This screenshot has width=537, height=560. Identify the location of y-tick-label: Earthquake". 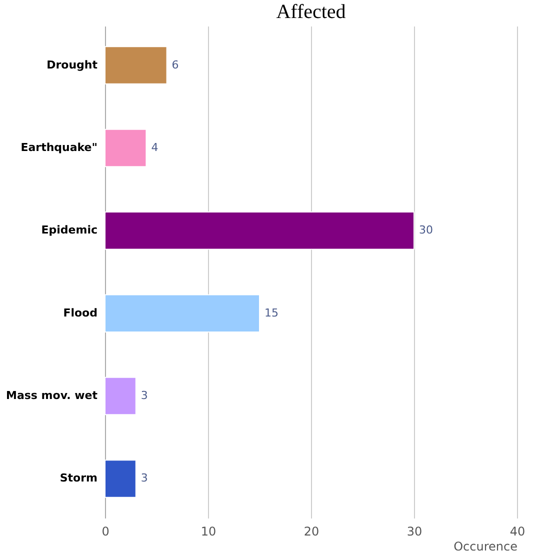
(59, 147).